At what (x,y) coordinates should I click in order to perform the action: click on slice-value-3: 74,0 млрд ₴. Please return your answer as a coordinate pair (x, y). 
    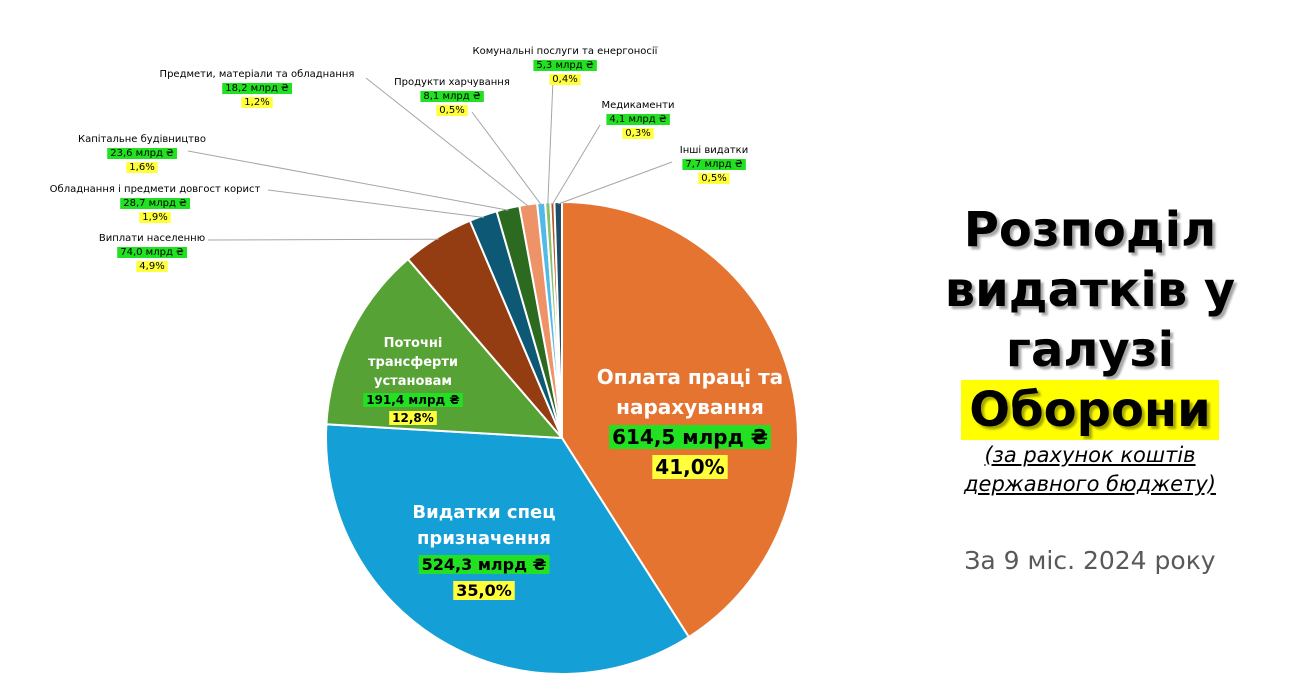
    Looking at the image, I should click on (152, 252).